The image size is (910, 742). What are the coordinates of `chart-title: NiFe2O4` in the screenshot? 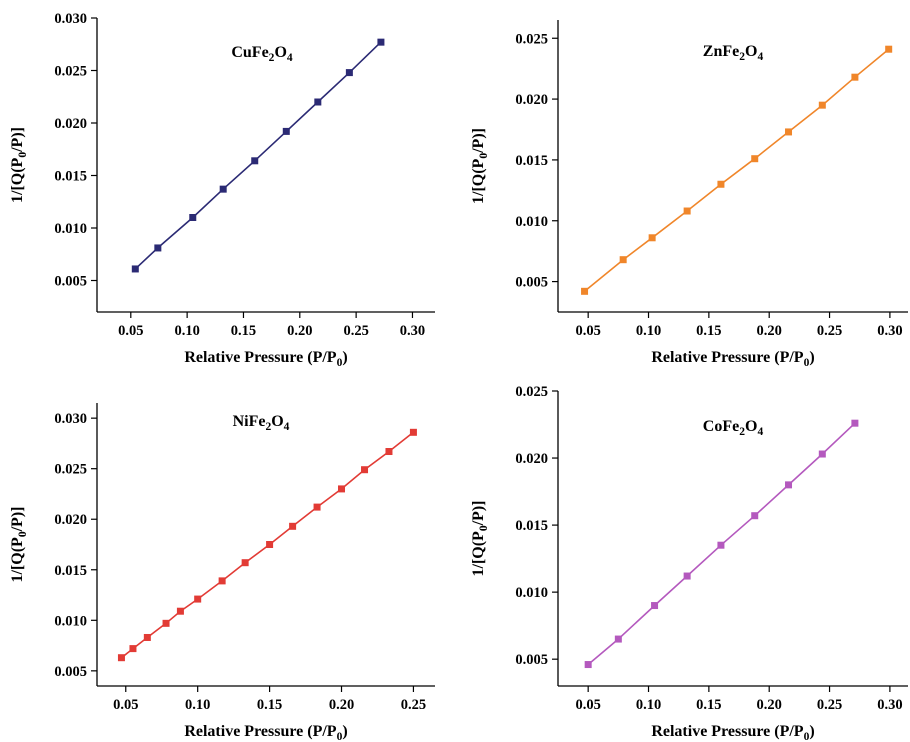 It's located at (261, 423).